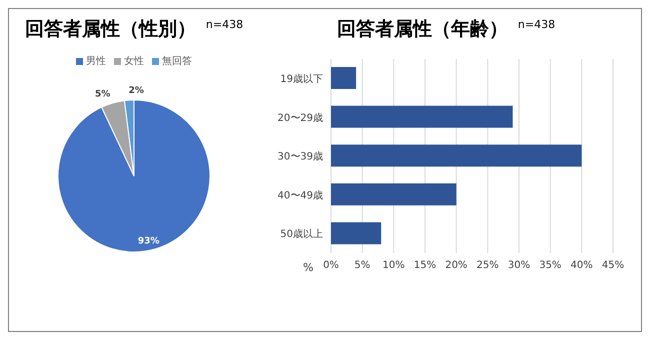 This screenshot has width=650, height=340. What do you see at coordinates (149, 241) in the screenshot?
I see `data-label: 93%` at bounding box center [149, 241].